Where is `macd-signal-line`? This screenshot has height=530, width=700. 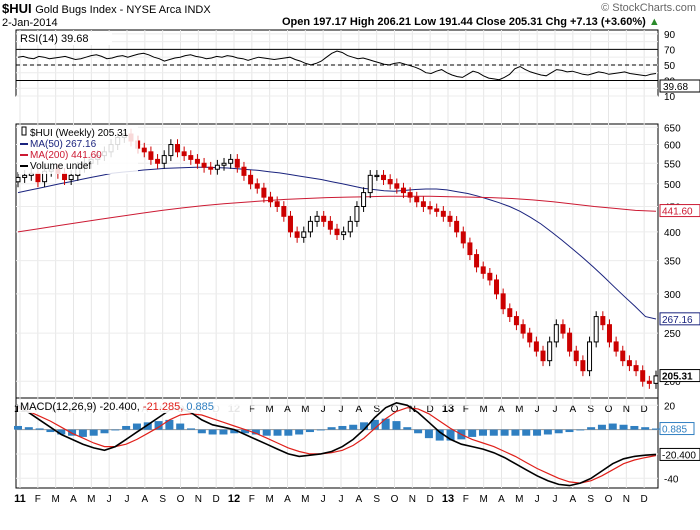 macd-signal-line is located at coordinates (337, 445).